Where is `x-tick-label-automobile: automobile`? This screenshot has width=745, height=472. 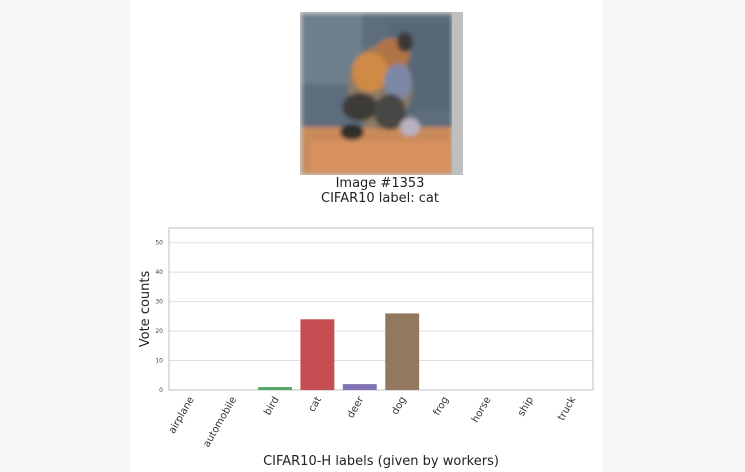
x-tick-label-automobile: automobile is located at coordinates (220, 422).